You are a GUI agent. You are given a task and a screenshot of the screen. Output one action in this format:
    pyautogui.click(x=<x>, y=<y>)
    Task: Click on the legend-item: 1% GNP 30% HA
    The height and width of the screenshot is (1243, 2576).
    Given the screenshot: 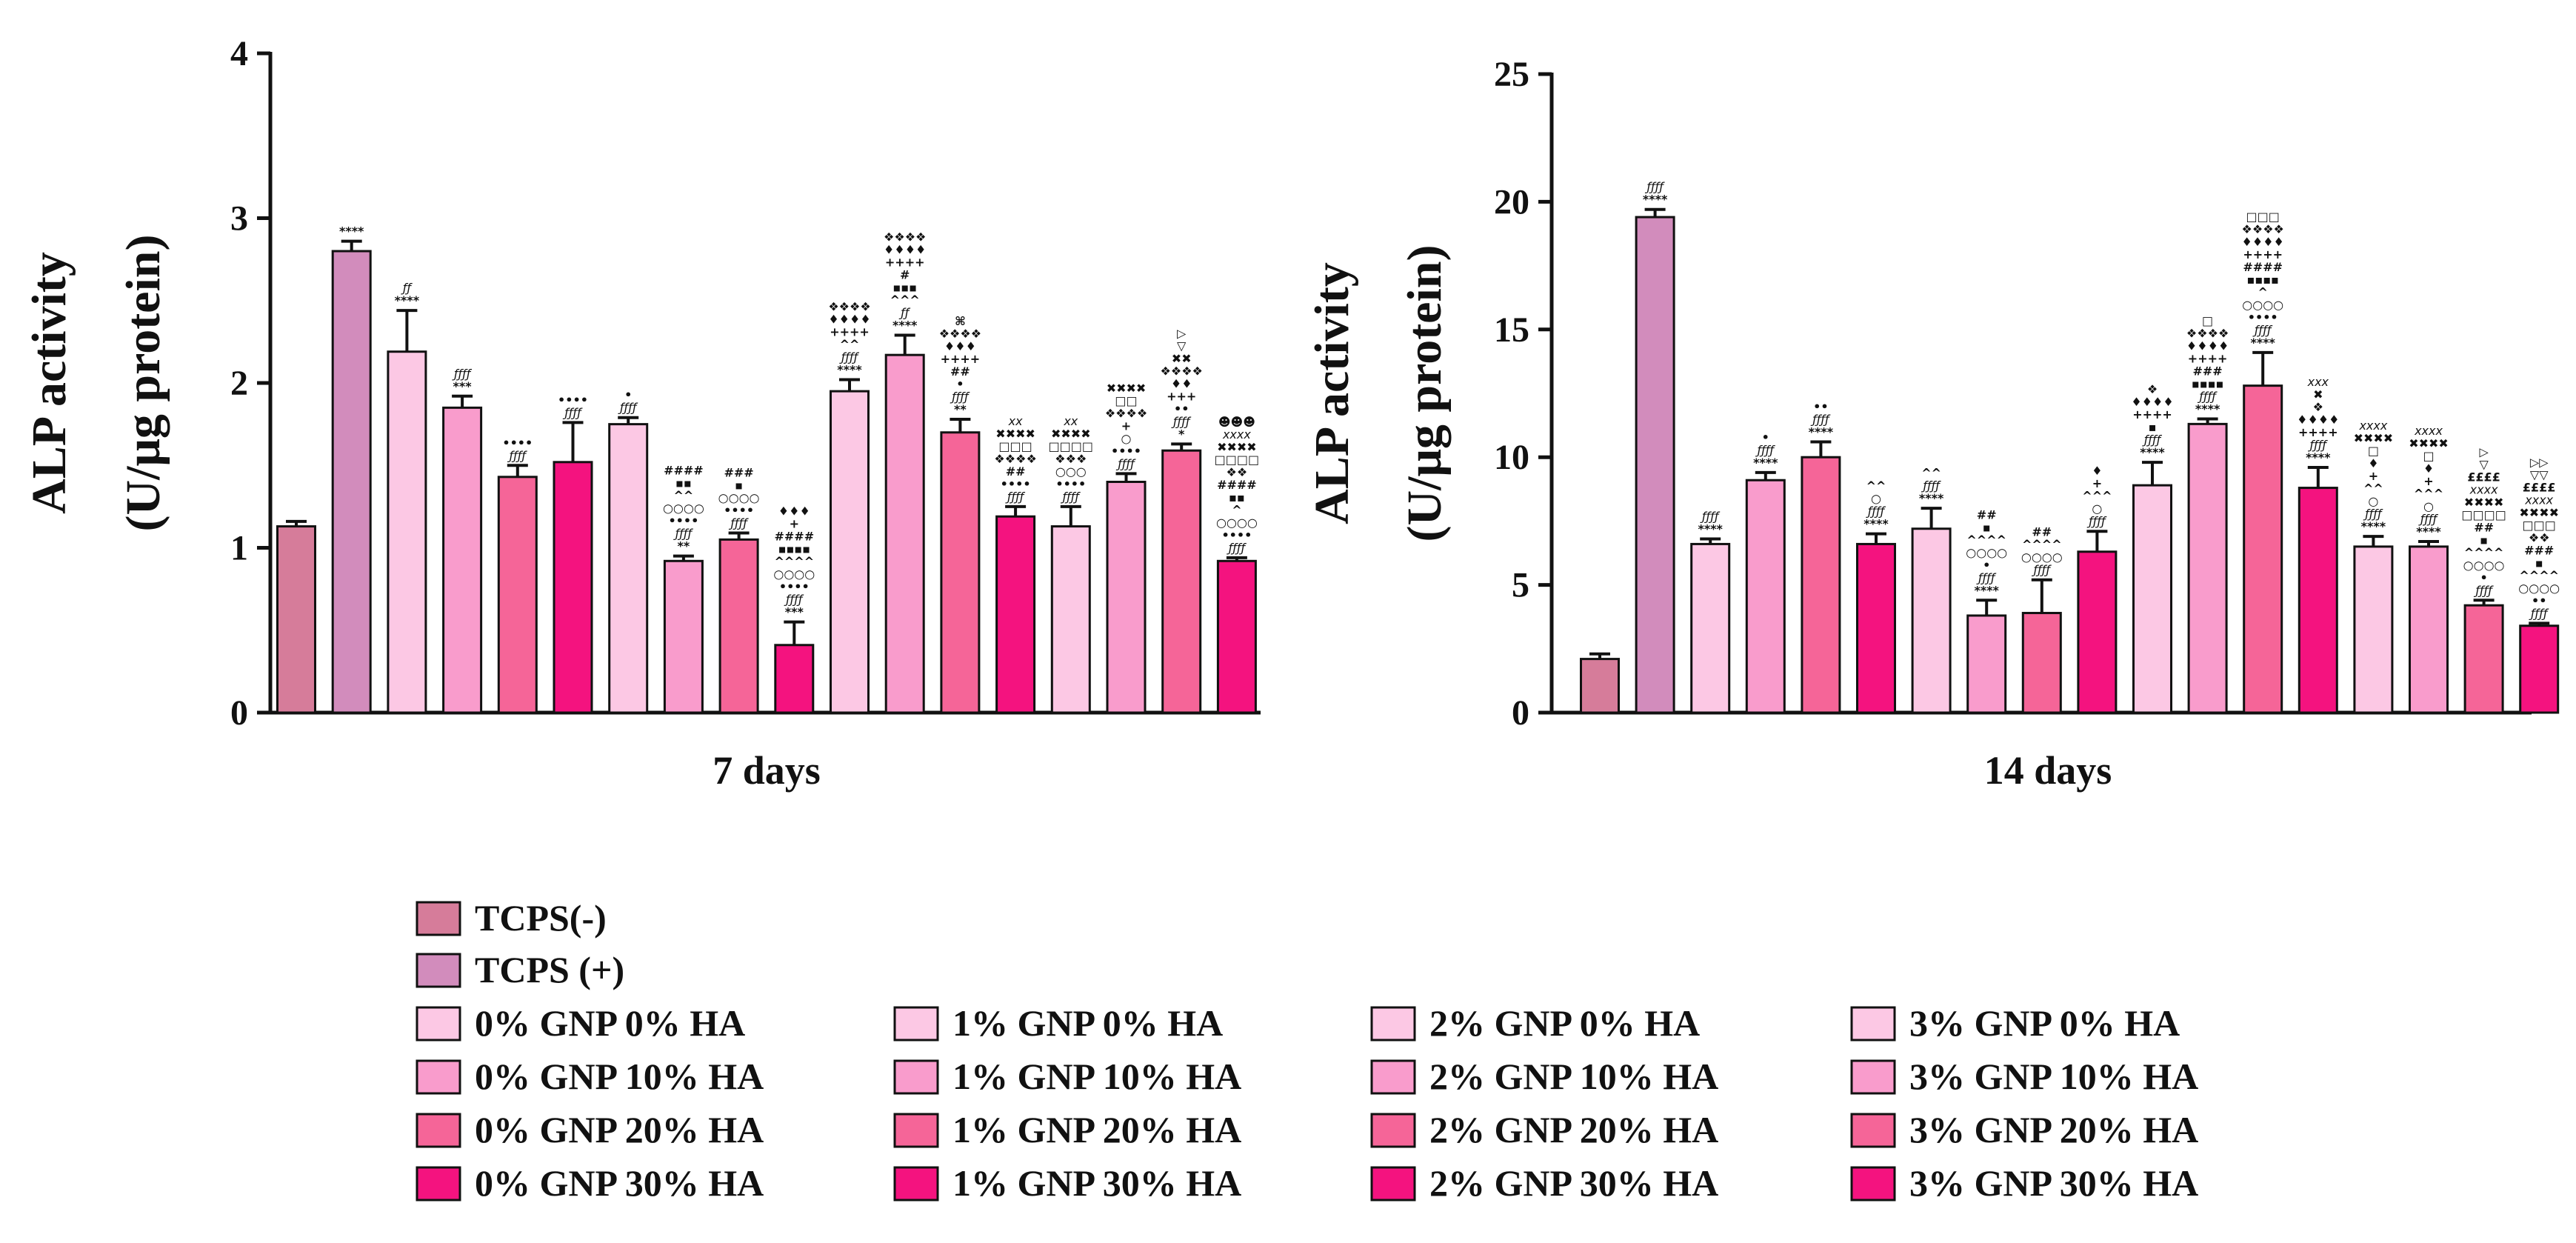 What is the action you would take?
    pyautogui.click(x=1067, y=1183)
    